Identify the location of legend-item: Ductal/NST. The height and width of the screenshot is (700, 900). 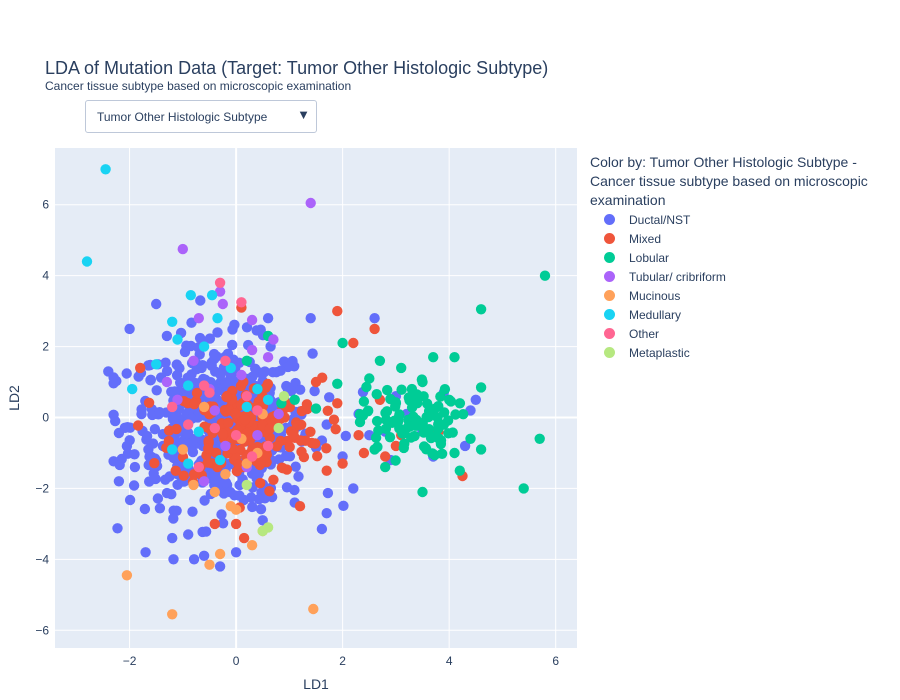
(742, 219).